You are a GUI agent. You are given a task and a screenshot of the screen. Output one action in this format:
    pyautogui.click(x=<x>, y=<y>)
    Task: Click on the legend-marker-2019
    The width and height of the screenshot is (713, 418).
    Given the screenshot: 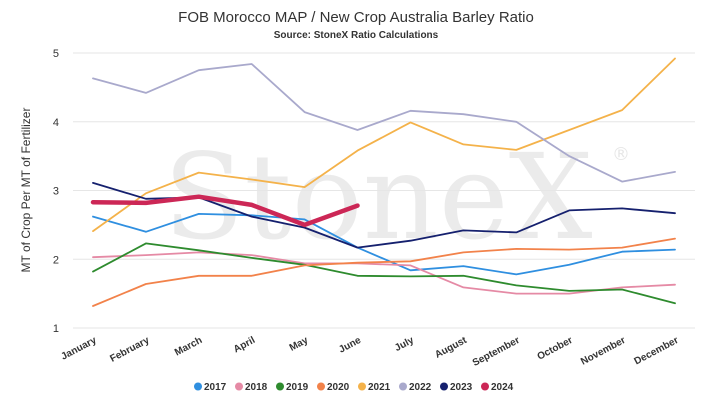 What is the action you would take?
    pyautogui.click(x=280, y=386)
    